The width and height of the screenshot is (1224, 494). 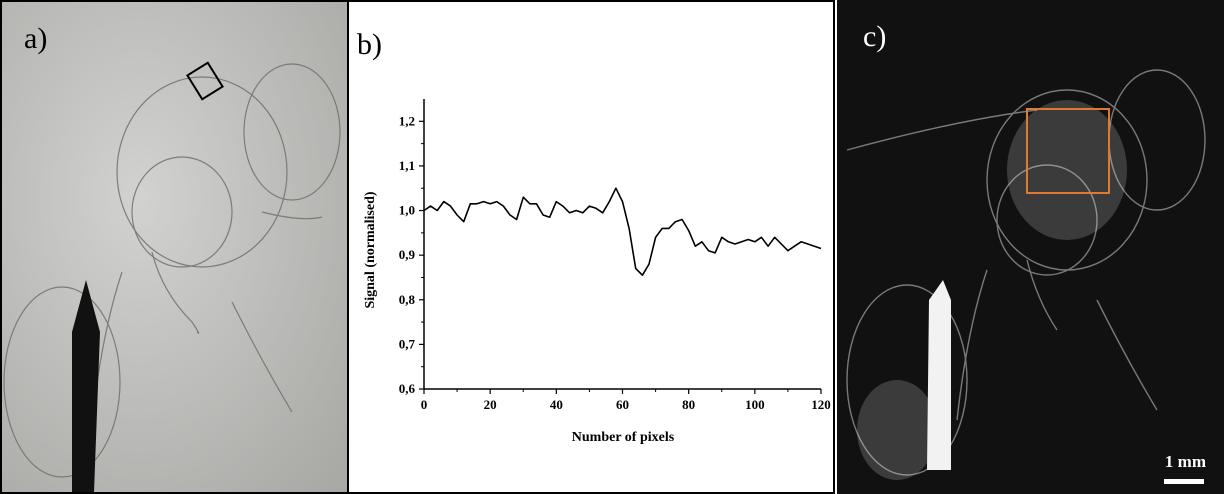 What do you see at coordinates (556, 404) in the screenshot?
I see `x-tick-label: 40` at bounding box center [556, 404].